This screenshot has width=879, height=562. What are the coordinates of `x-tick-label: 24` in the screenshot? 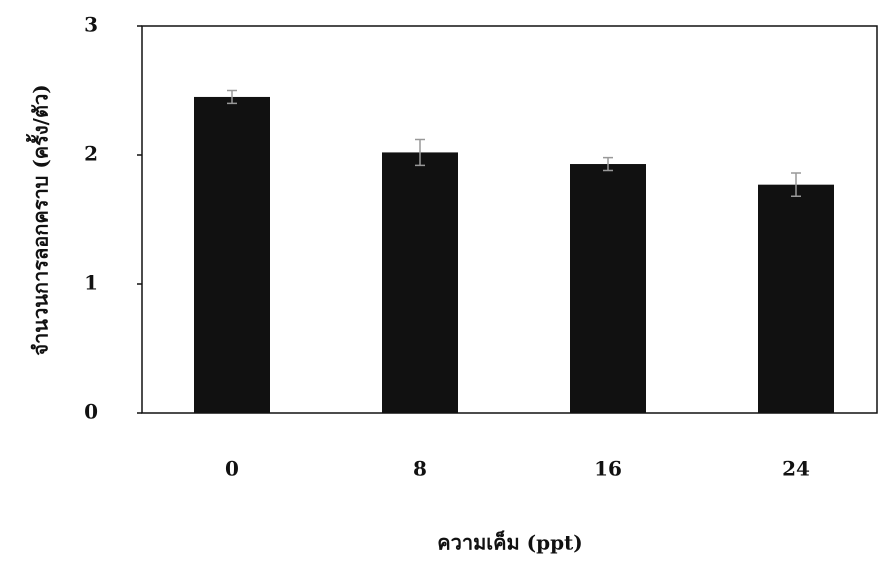 It's located at (796, 469).